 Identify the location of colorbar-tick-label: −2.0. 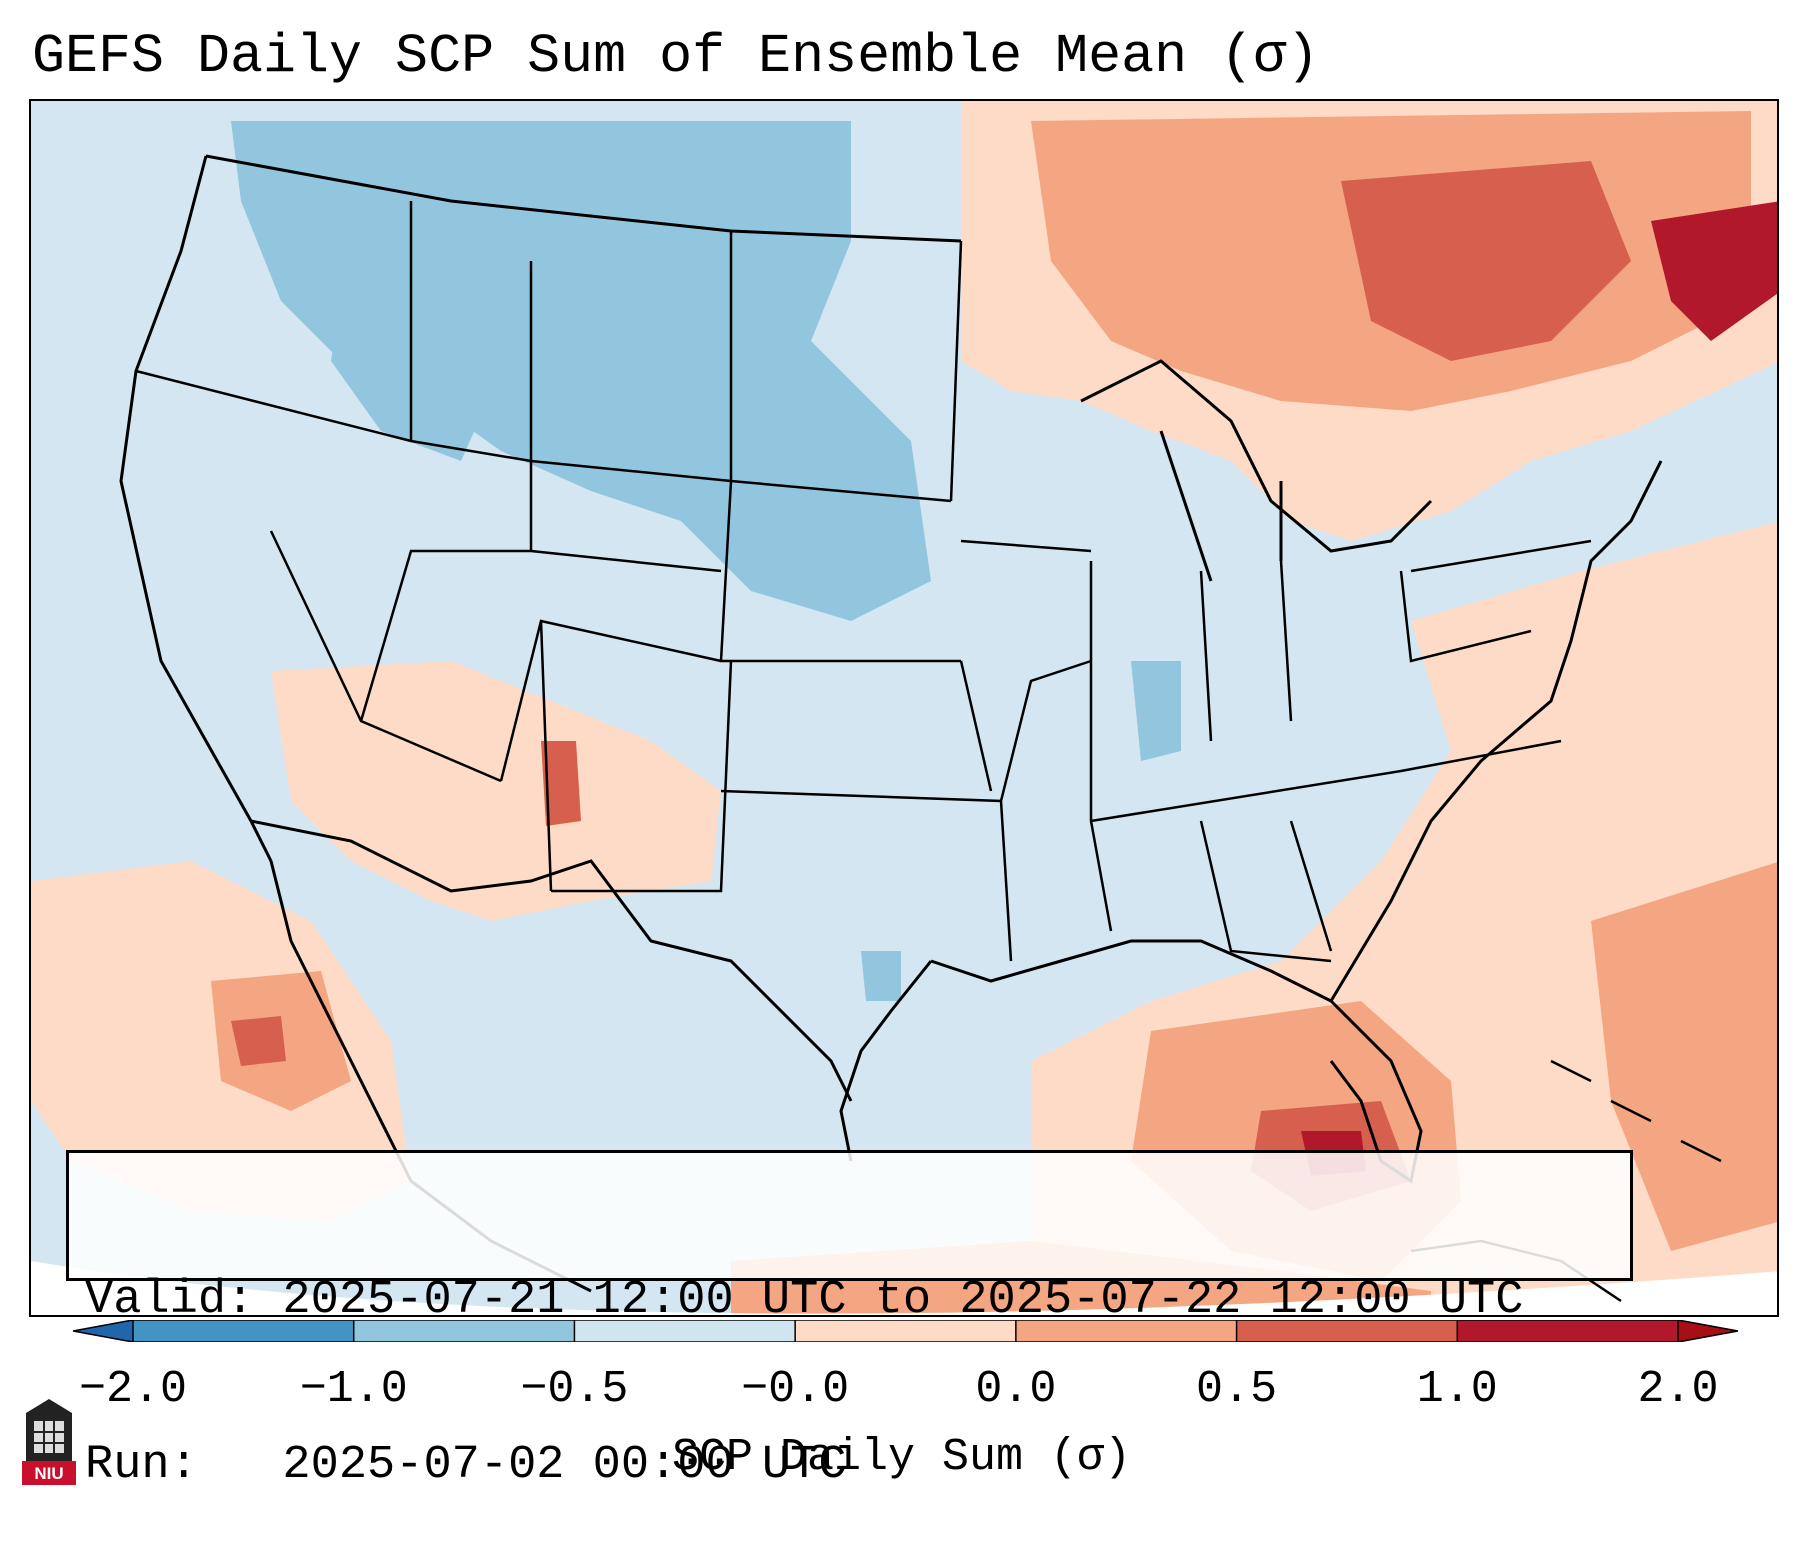
(133, 1389).